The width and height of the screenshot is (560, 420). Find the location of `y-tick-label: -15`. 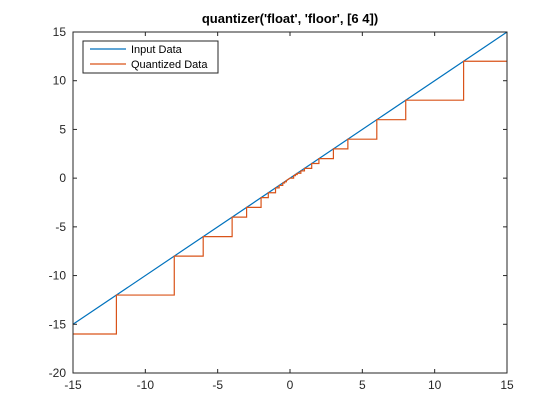

y-tick-label: -15 is located at coordinates (58, 324).